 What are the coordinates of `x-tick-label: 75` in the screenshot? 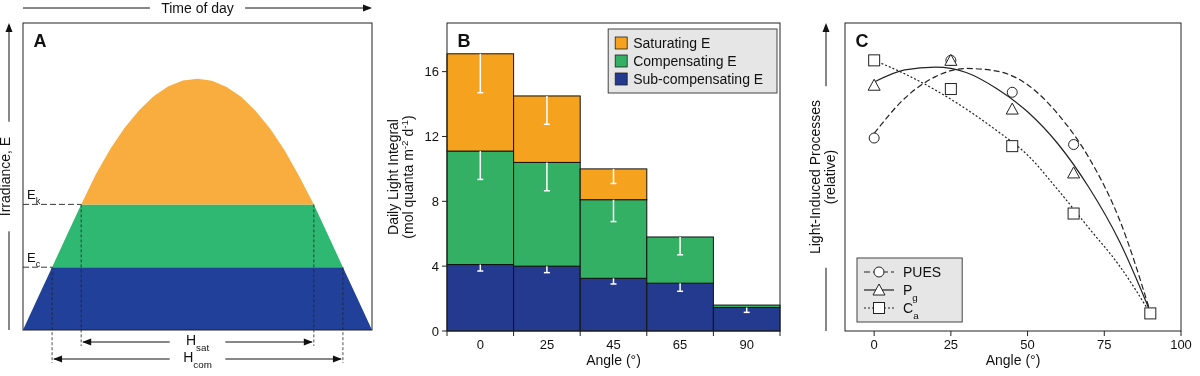 It's located at (1104, 344).